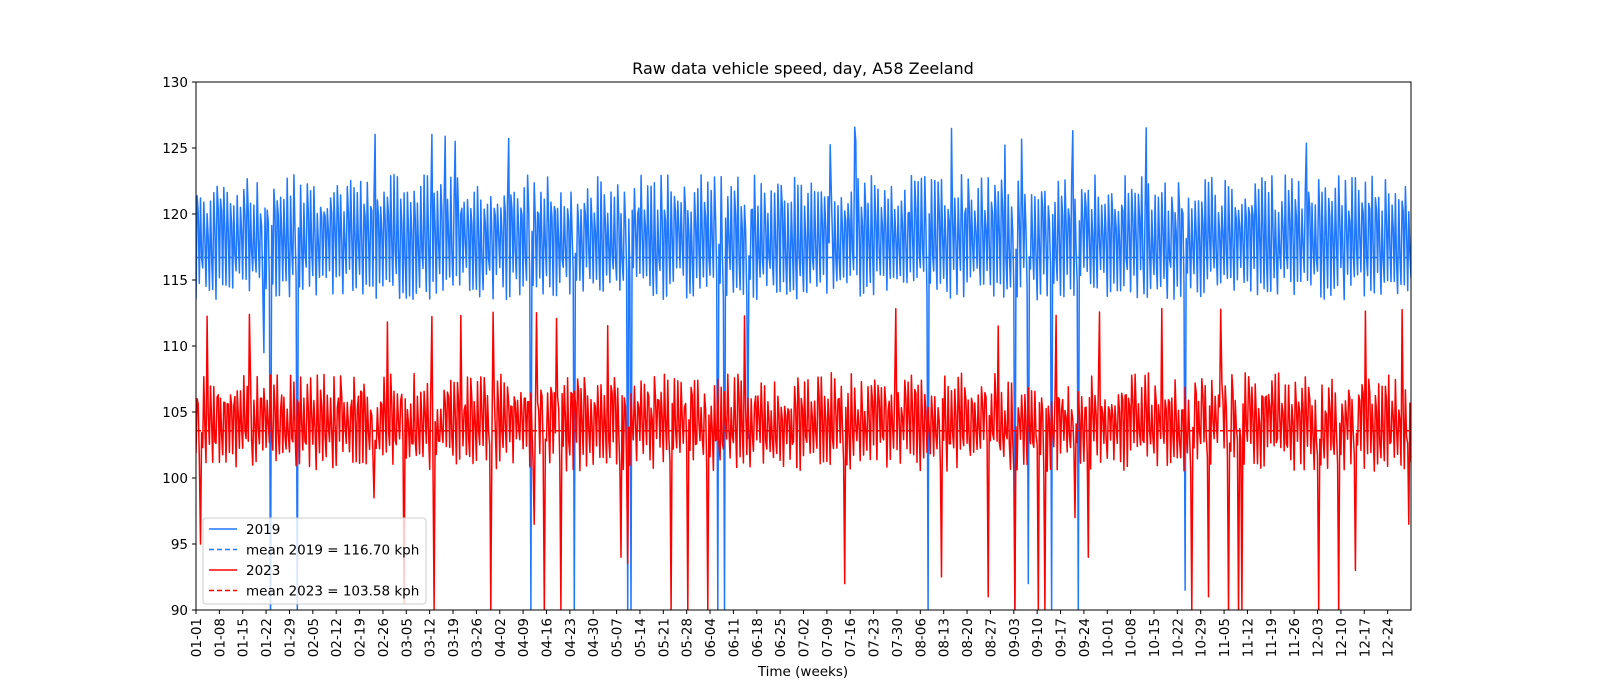 Image resolution: width=1600 pixels, height=700 pixels. What do you see at coordinates (802, 672) in the screenshot?
I see `x-axis-label: Time (weeks)` at bounding box center [802, 672].